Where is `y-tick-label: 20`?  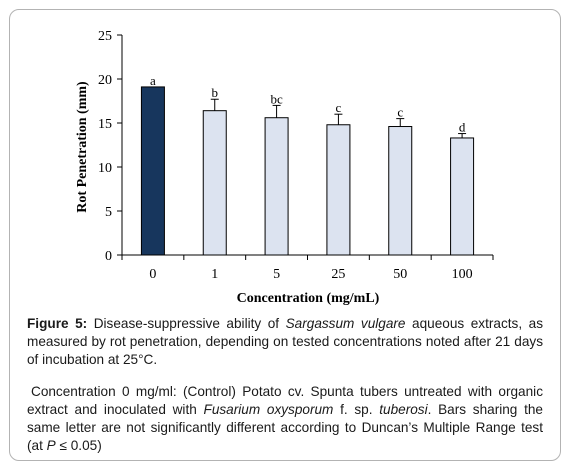
y-tick-label: 20 is located at coordinates (105, 80).